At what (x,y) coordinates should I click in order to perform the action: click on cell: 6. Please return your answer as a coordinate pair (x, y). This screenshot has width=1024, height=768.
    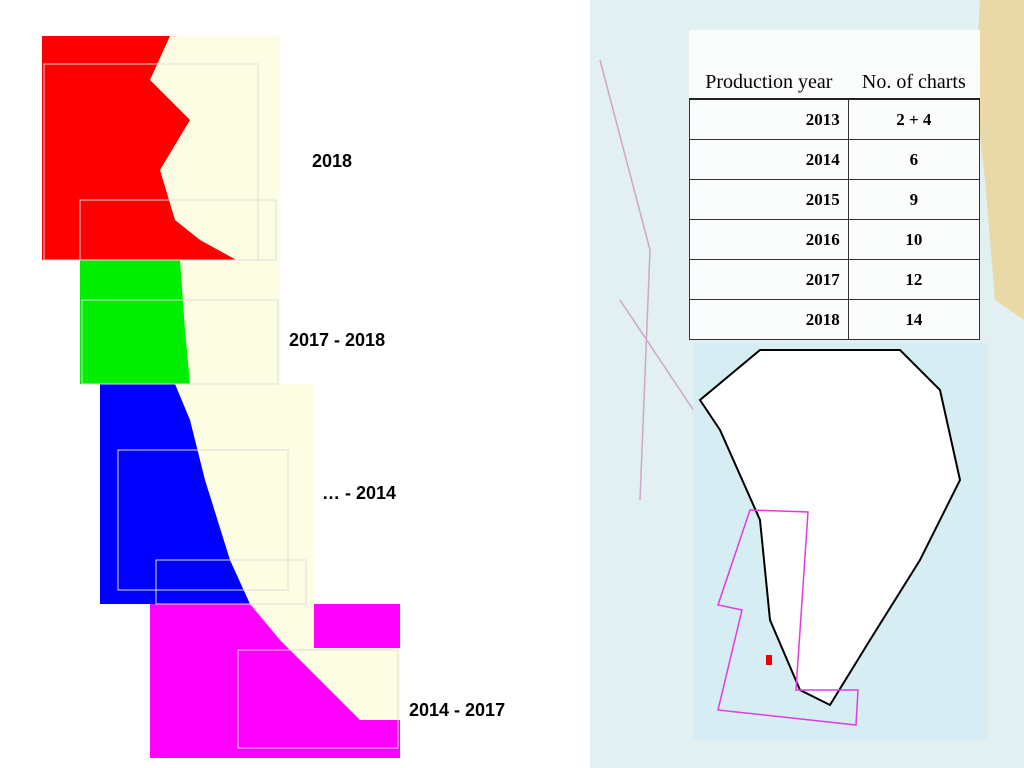
    Looking at the image, I should click on (914, 159).